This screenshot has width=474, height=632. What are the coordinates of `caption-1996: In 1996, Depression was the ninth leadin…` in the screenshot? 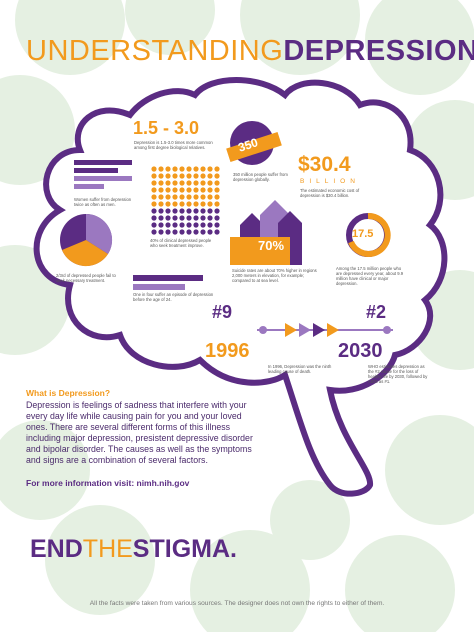 It's located at (300, 369).